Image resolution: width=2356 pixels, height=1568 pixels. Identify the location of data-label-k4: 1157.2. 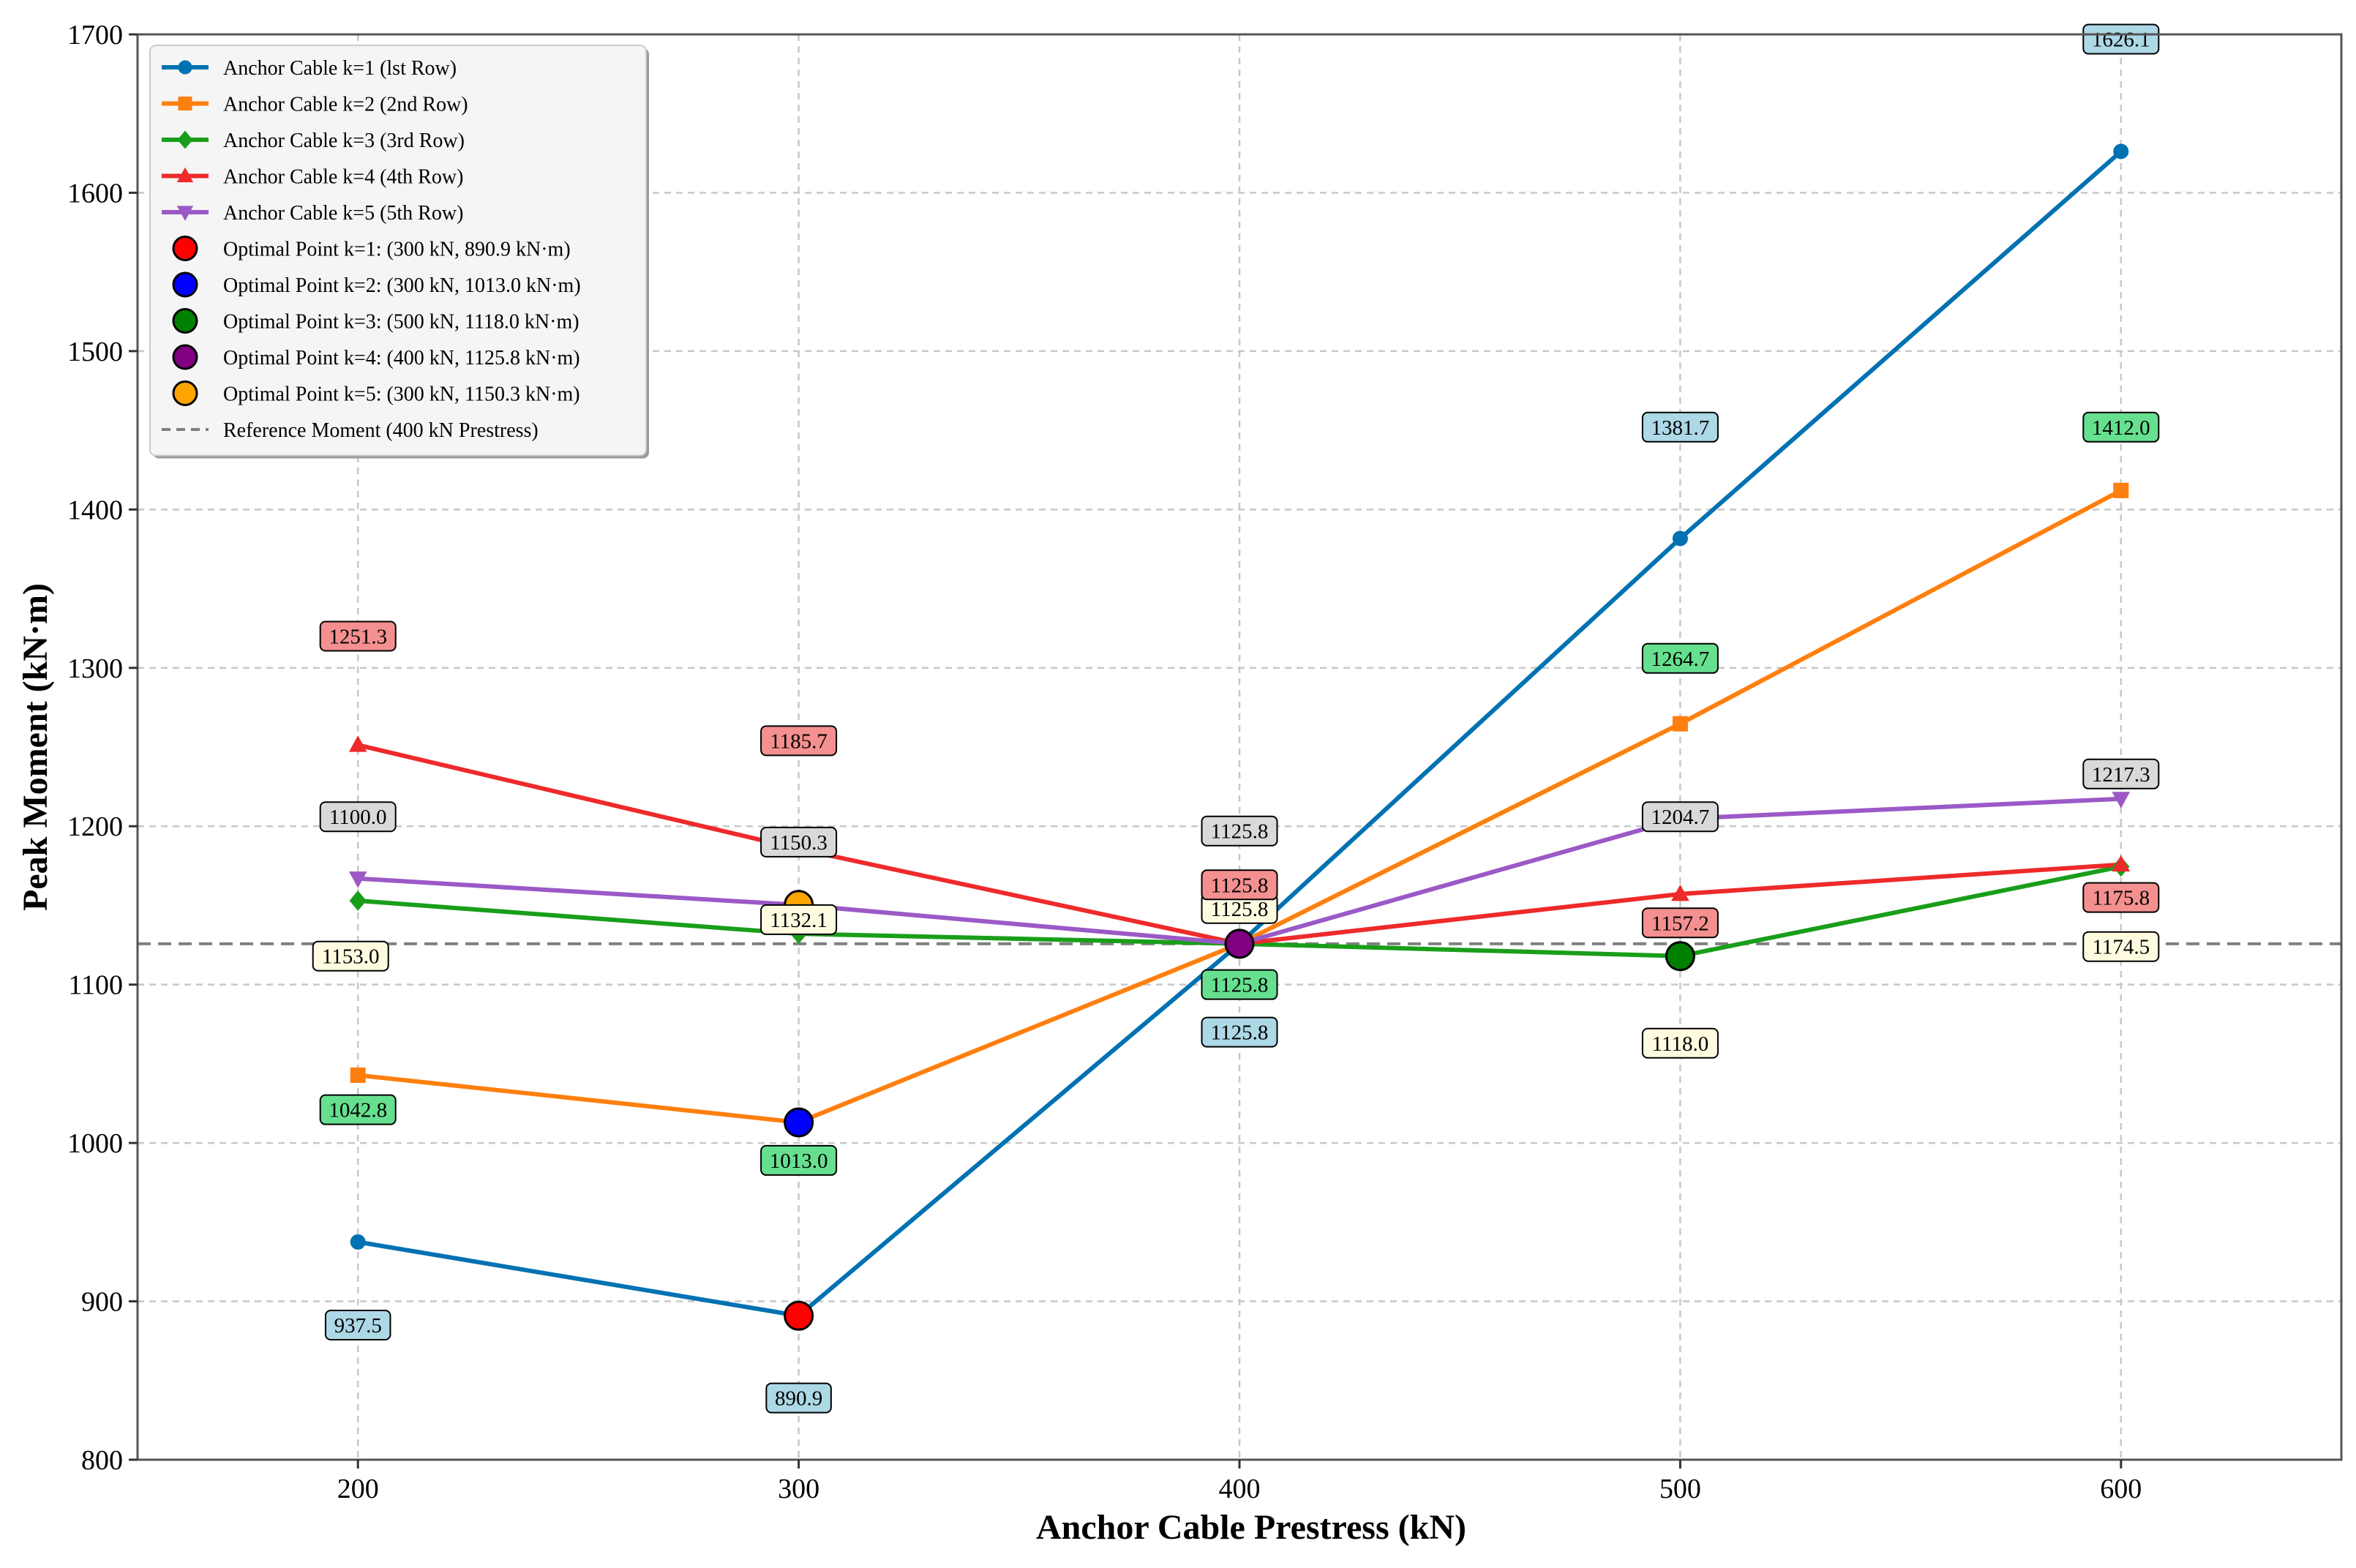
(1680, 924).